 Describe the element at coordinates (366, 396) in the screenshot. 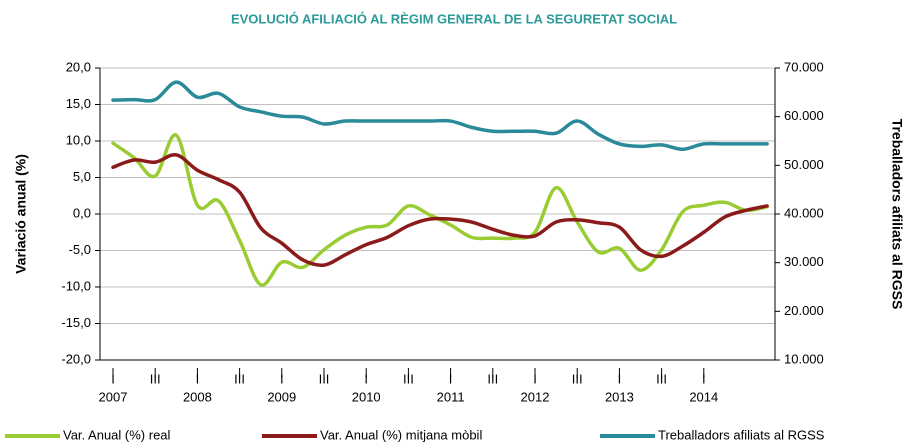

I see `x-group-label: 2010` at that location.